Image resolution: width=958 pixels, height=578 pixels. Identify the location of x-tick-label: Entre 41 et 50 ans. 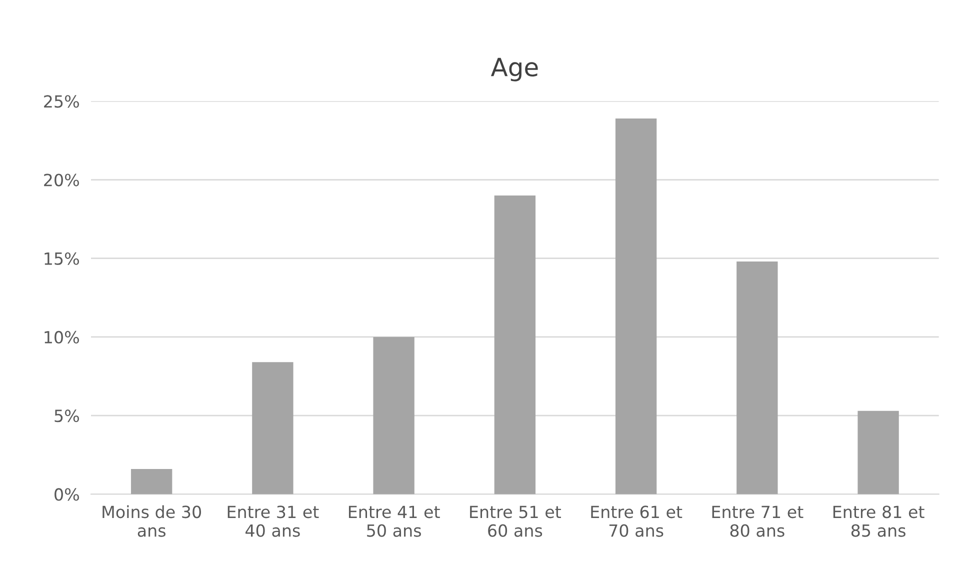
(394, 521).